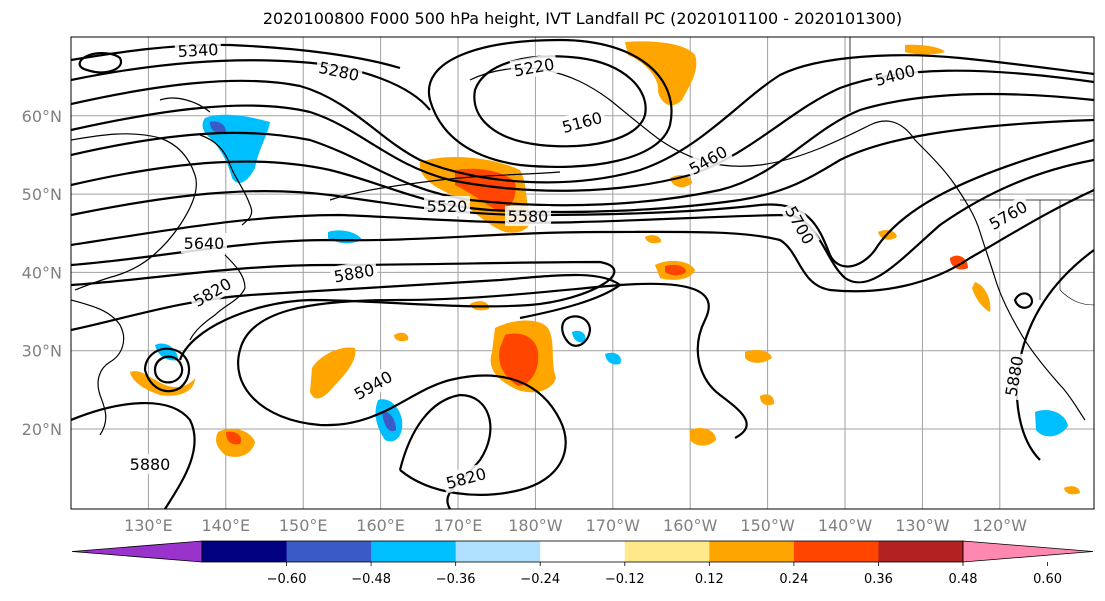  I want to click on colorbar-tick-label: 0.12, so click(709, 579).